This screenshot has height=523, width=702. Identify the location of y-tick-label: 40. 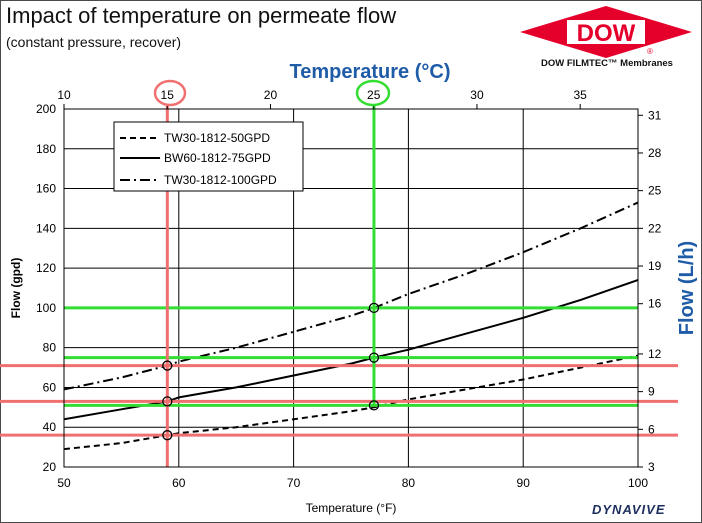
(50, 427).